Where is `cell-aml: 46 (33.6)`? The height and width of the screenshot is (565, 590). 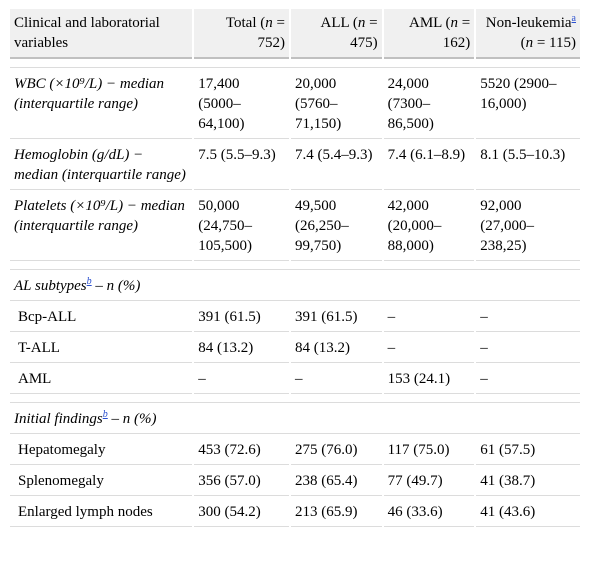
cell-aml: 46 (33.6) is located at coordinates (429, 512).